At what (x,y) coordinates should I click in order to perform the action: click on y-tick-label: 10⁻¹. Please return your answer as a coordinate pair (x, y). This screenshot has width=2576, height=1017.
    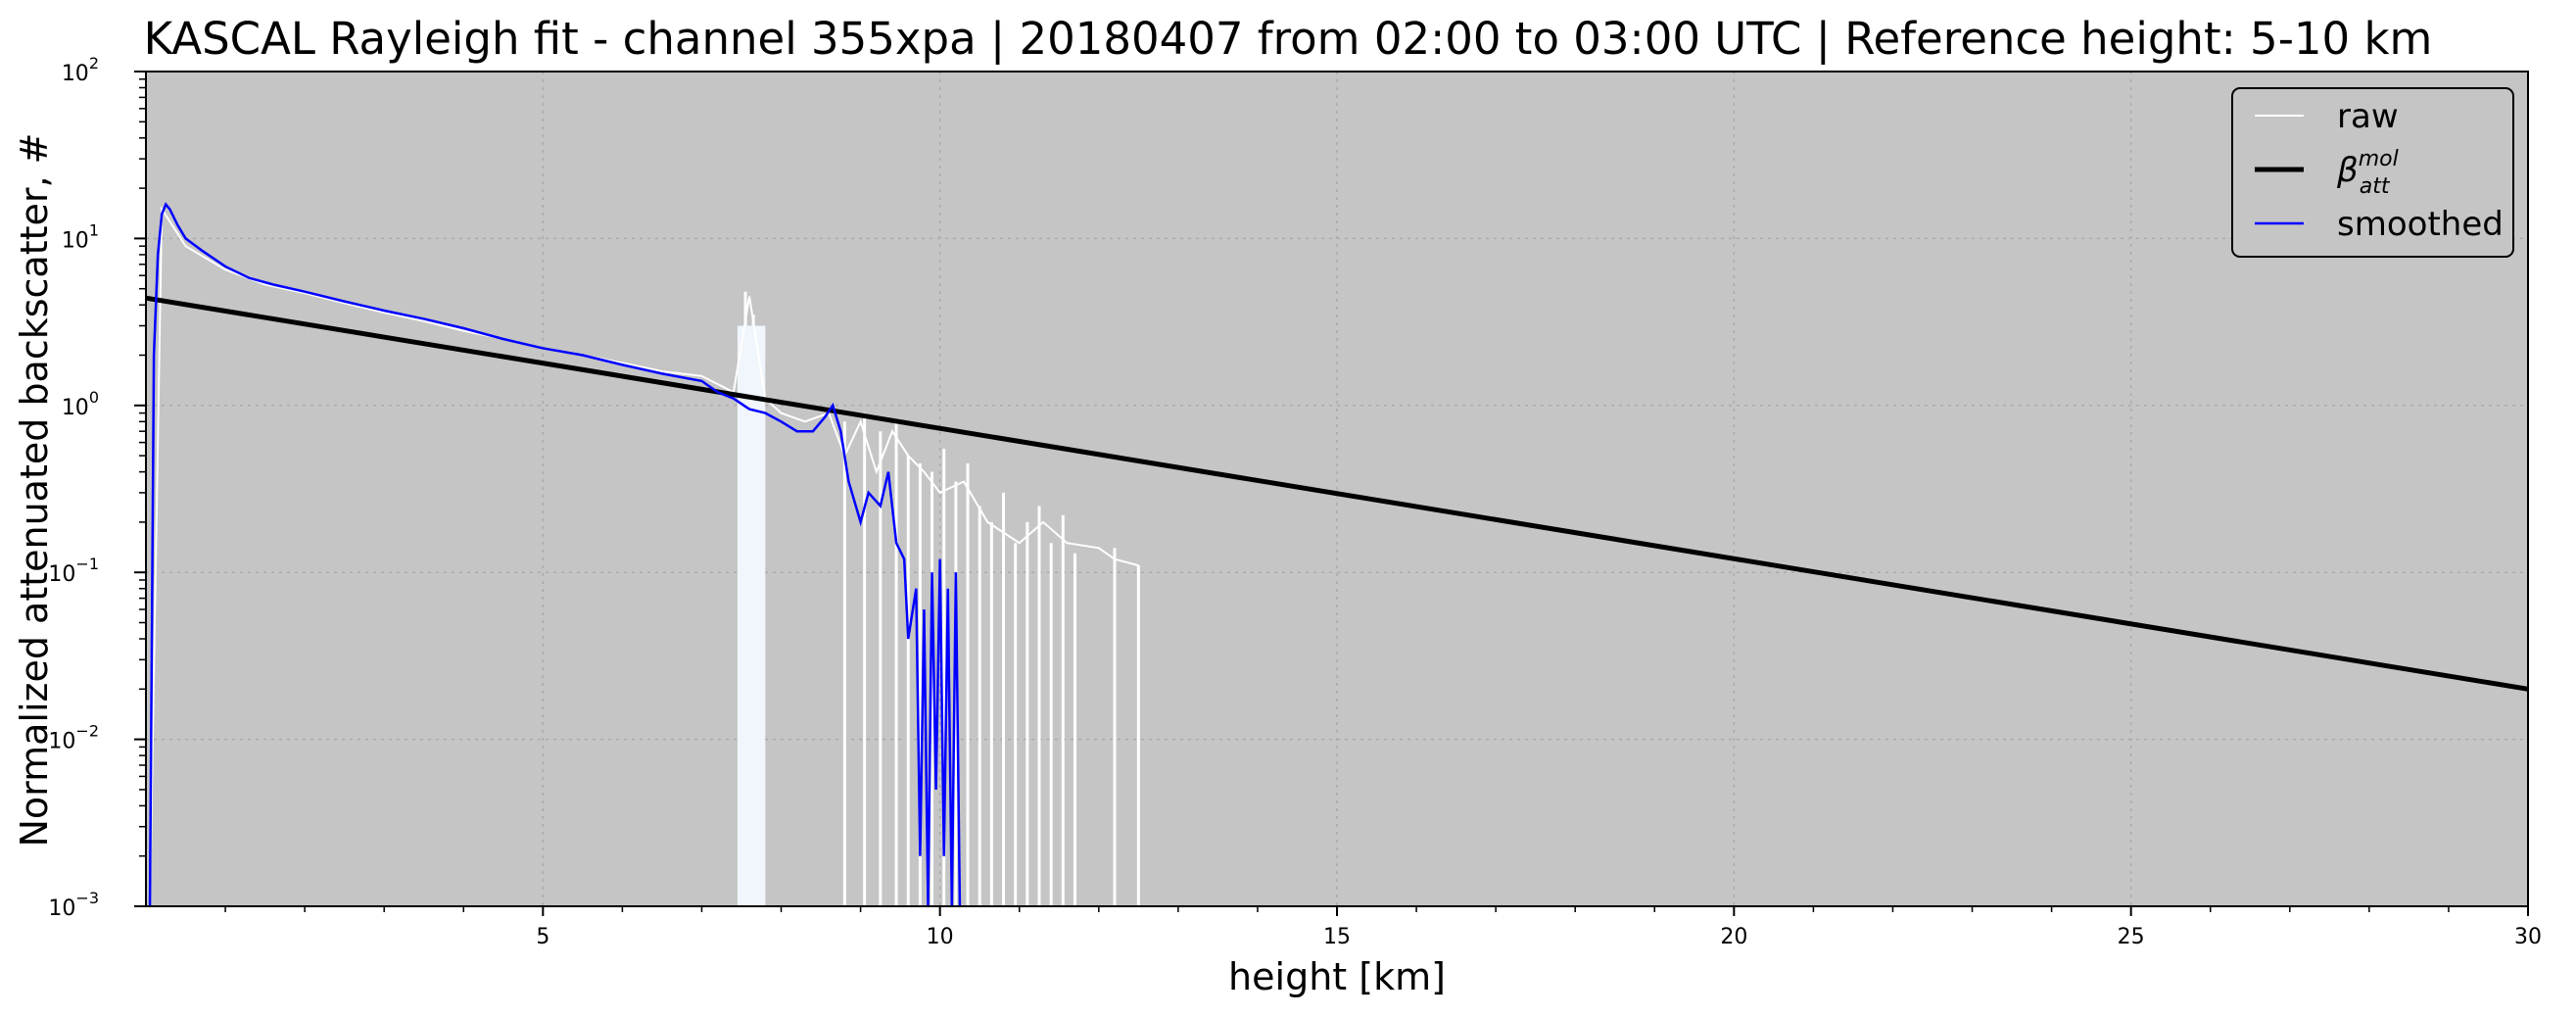
    Looking at the image, I should click on (73, 571).